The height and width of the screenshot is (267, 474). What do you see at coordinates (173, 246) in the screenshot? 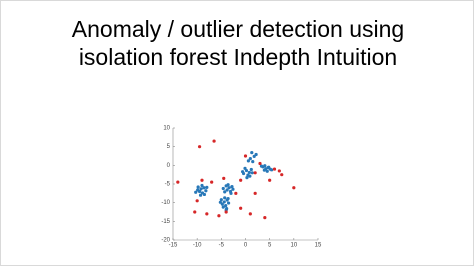
I see `x-tick-label: -15` at bounding box center [173, 246].